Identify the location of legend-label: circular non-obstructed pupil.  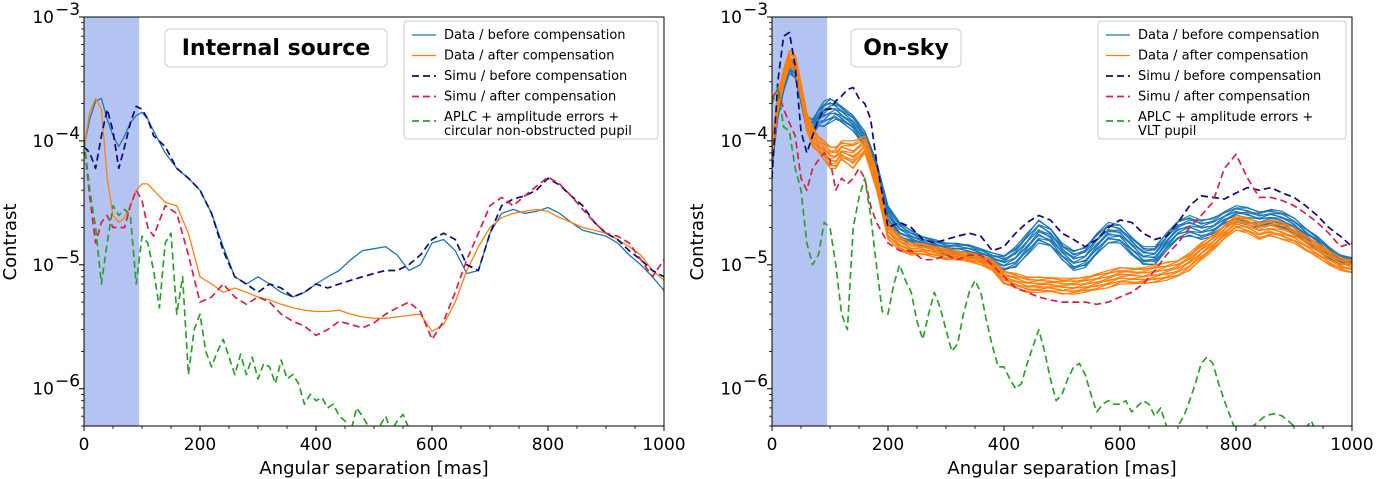
(538, 131).